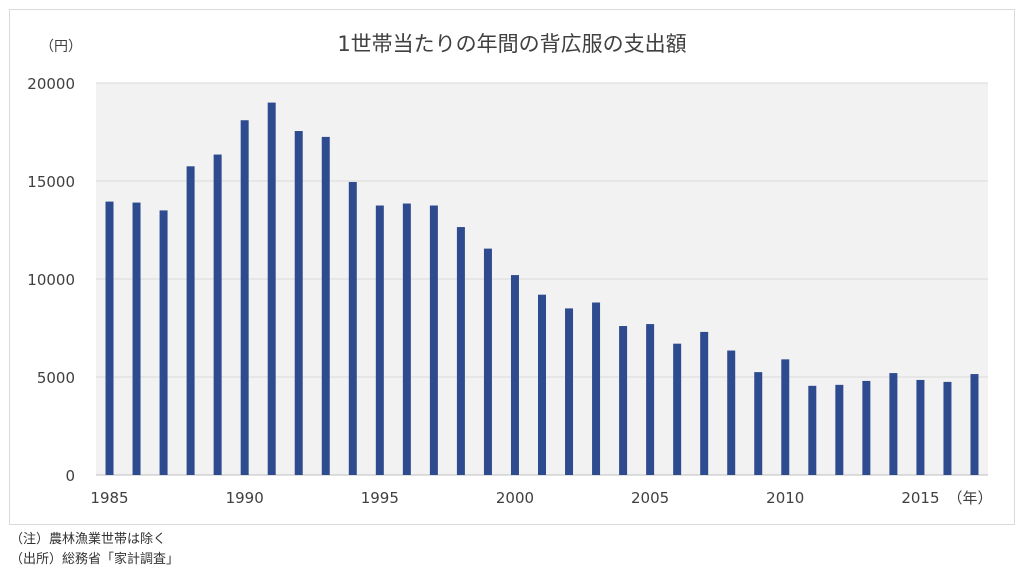  What do you see at coordinates (56, 378) in the screenshot?
I see `y-tick-label: 5000` at bounding box center [56, 378].